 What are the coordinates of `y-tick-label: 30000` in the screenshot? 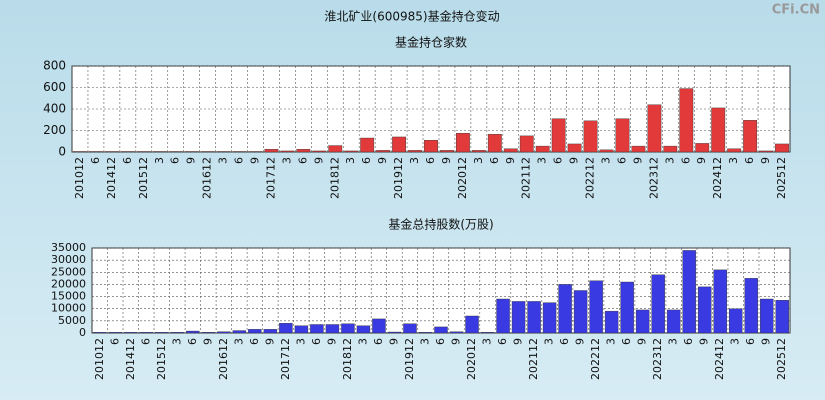 It's located at (68, 259).